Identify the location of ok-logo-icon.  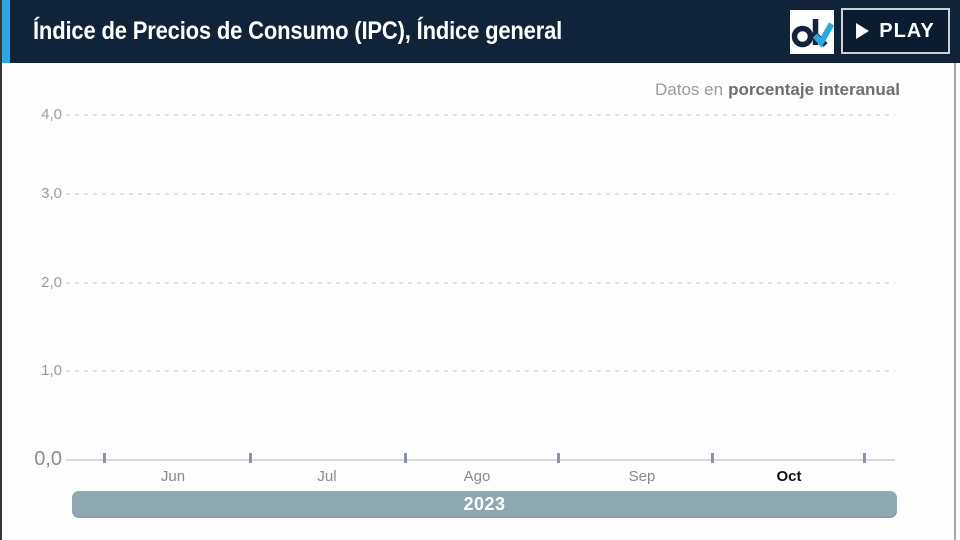
(813, 33).